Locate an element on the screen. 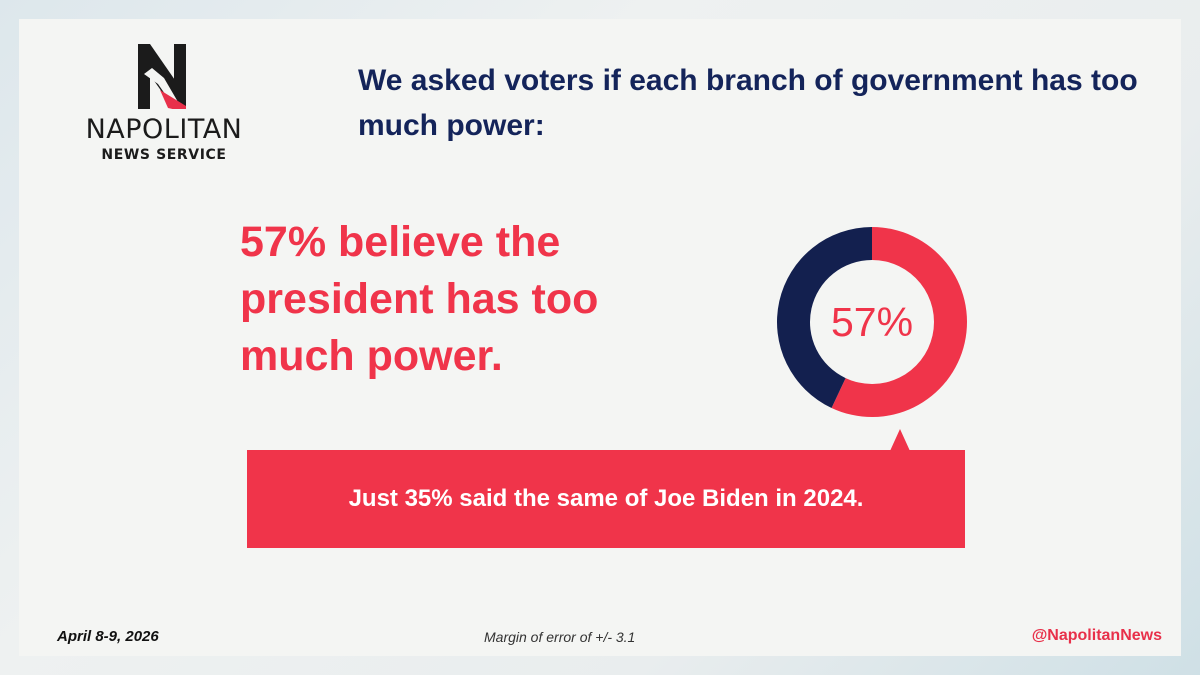 The height and width of the screenshot is (675, 1200). brand-logo: NAPOLITAN NEWS SERVICE is located at coordinates (166, 106).